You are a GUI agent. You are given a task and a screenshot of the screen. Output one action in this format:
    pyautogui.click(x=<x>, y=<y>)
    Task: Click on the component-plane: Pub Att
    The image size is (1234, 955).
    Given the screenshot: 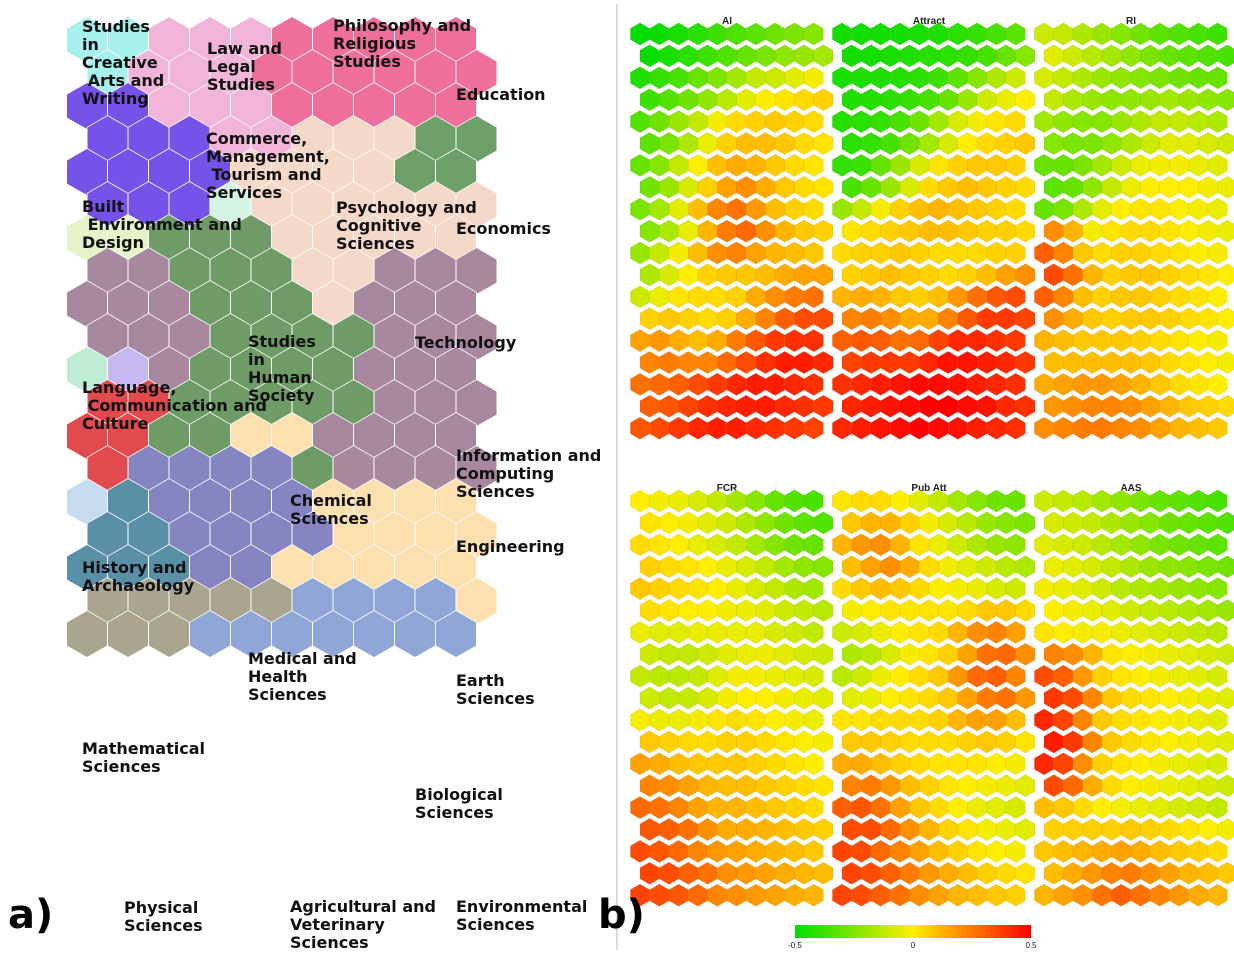 What is the action you would take?
    pyautogui.click(x=934, y=695)
    